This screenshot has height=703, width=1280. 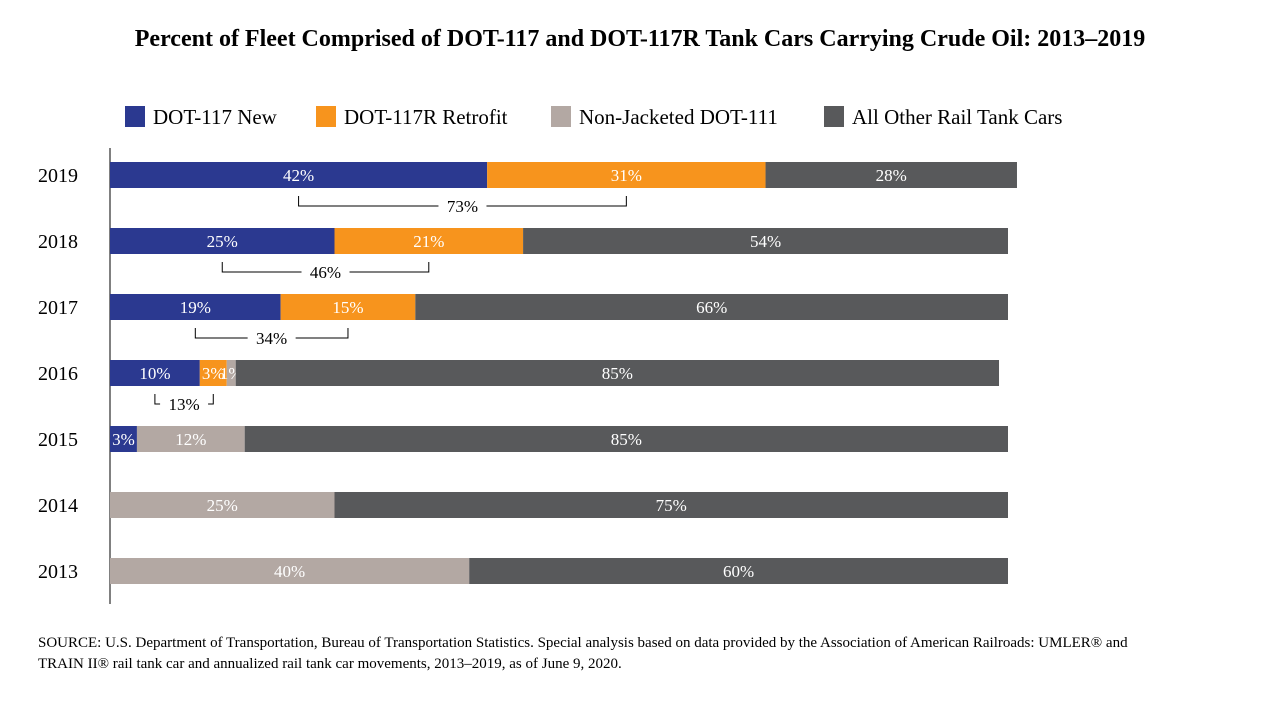 I want to click on combined-label-2016: 13%, so click(x=183, y=404).